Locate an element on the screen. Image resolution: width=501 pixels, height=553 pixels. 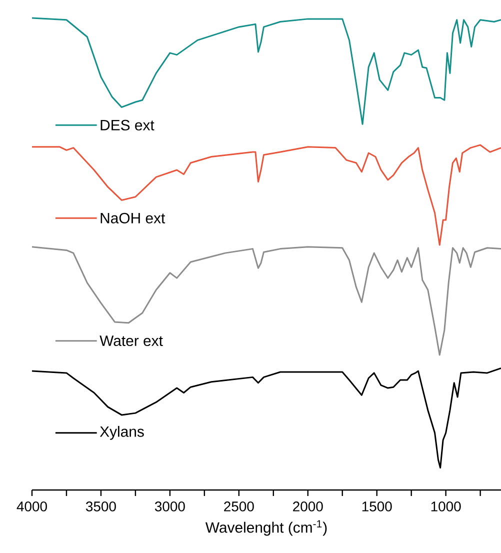
legend-label: Xylans is located at coordinates (122, 433).